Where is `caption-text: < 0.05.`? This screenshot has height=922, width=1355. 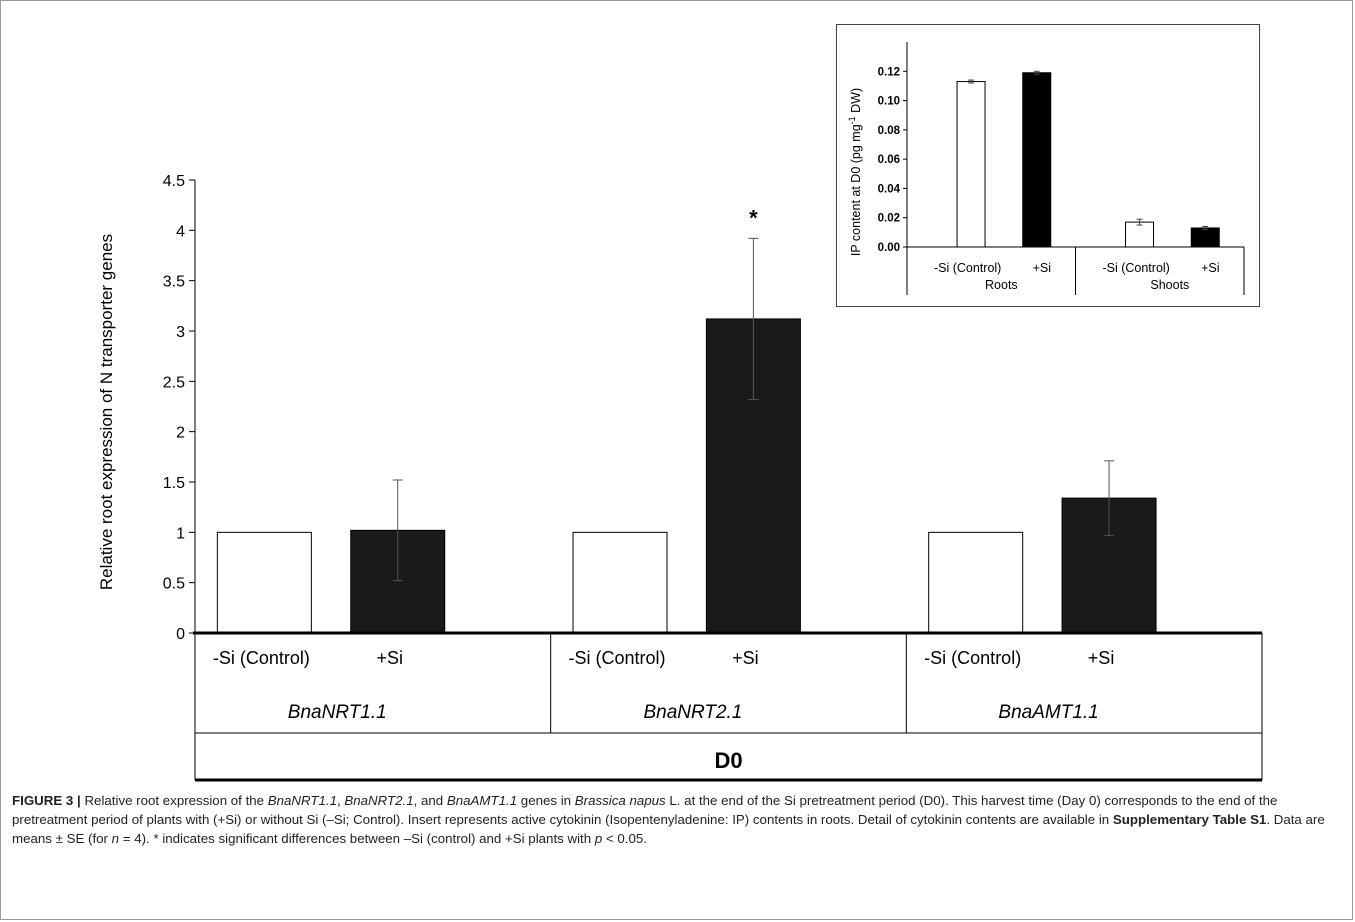
caption-text: < 0.05. is located at coordinates (624, 838).